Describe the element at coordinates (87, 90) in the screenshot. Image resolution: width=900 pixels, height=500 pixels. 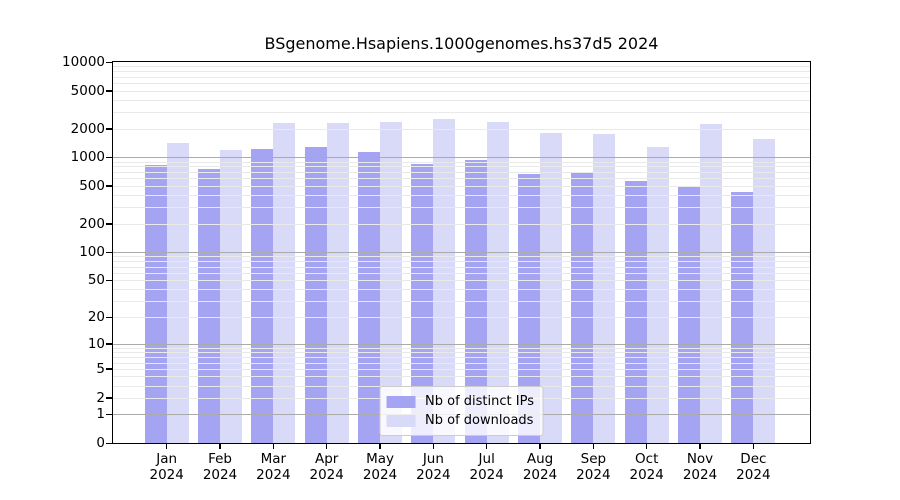
I see `y-tick-label: 5000` at that location.